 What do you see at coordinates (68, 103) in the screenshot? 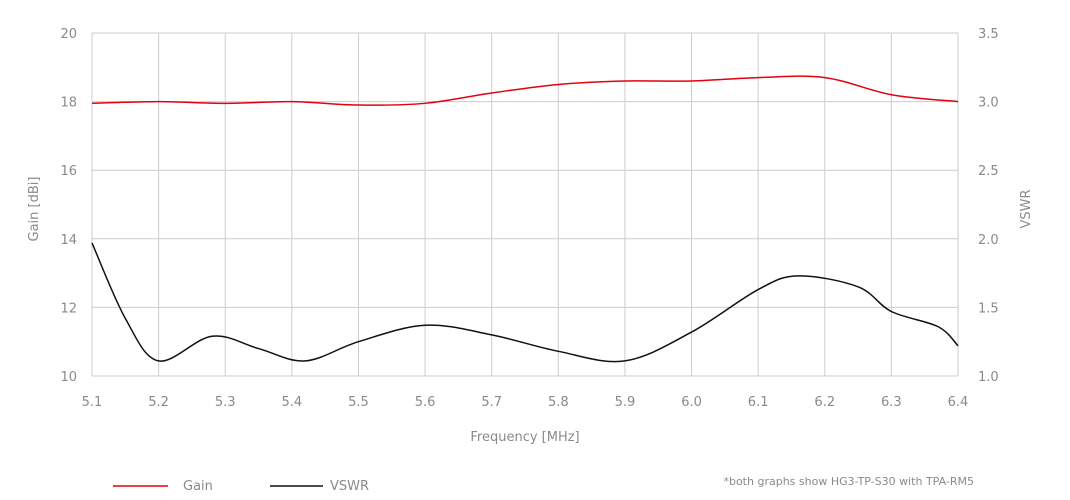
I see `left-tick-label: 18` at bounding box center [68, 103].